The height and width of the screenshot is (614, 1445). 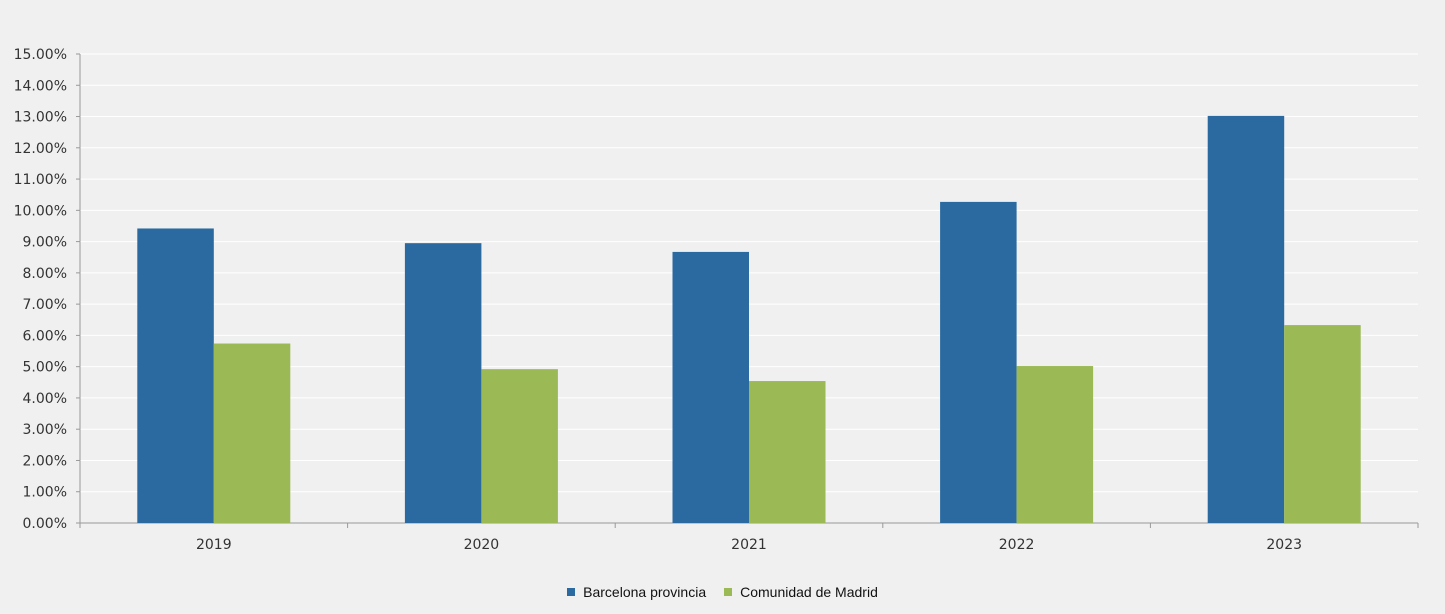 I want to click on y-tick-label: 6.00%, so click(x=45, y=336).